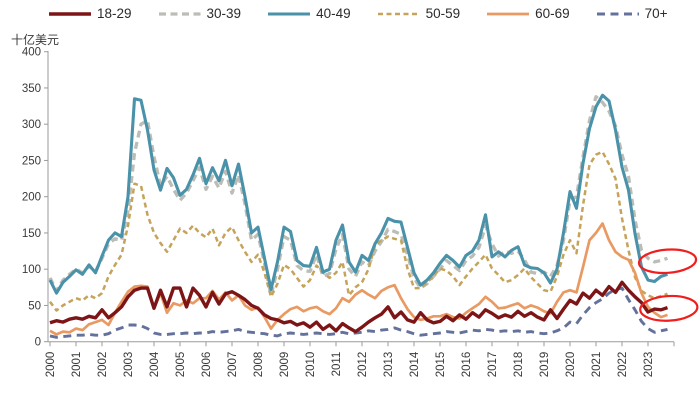 The height and width of the screenshot is (413, 700). What do you see at coordinates (129, 365) in the screenshot?
I see `x-tick-label: 2003` at bounding box center [129, 365].